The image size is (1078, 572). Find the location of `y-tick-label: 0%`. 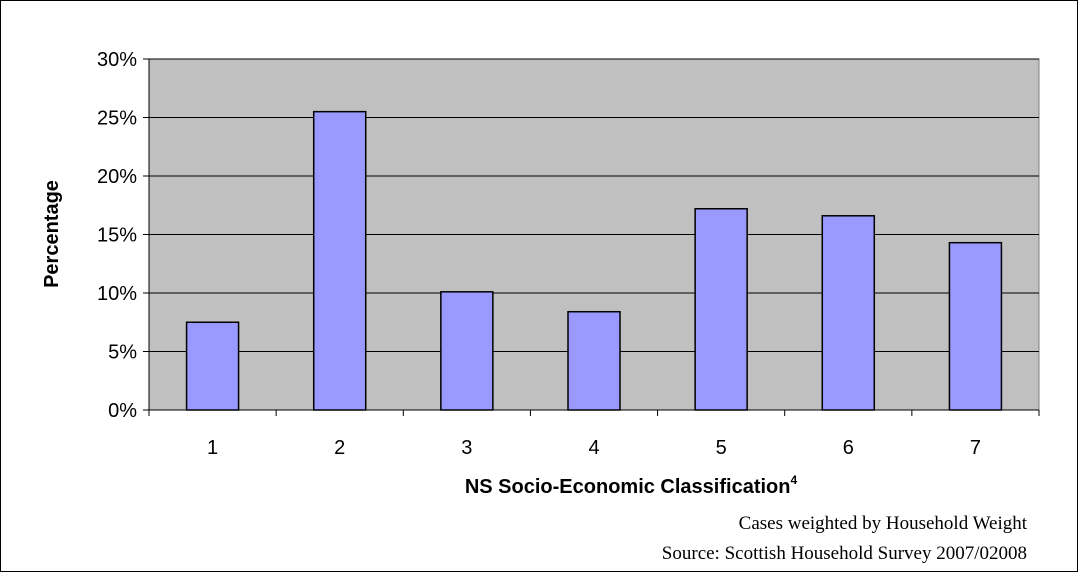

y-tick-label: 0% is located at coordinates (122, 411).